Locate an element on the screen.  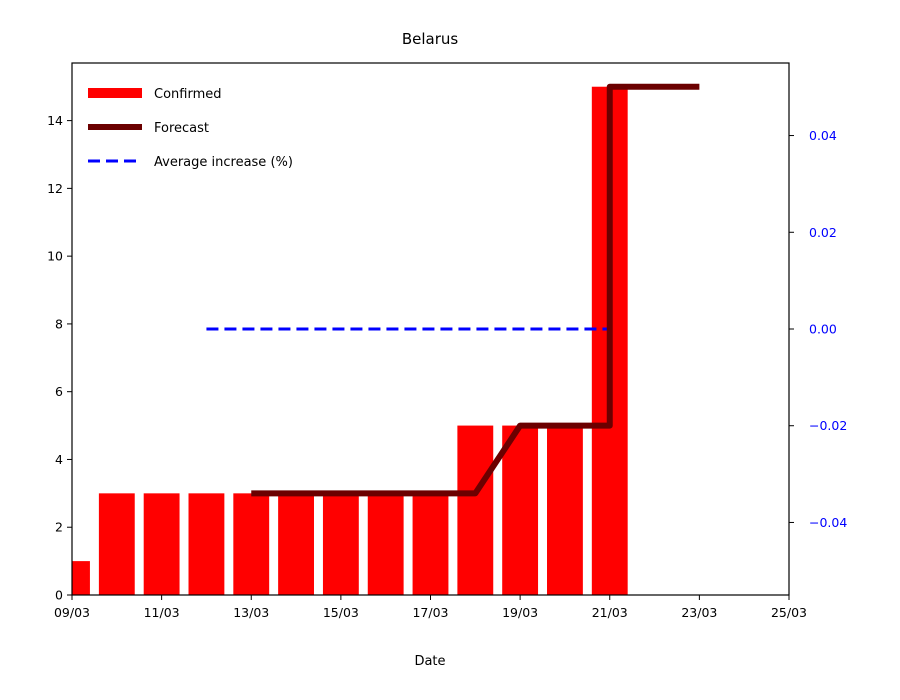
legend-label: Confirmed is located at coordinates (188, 94).